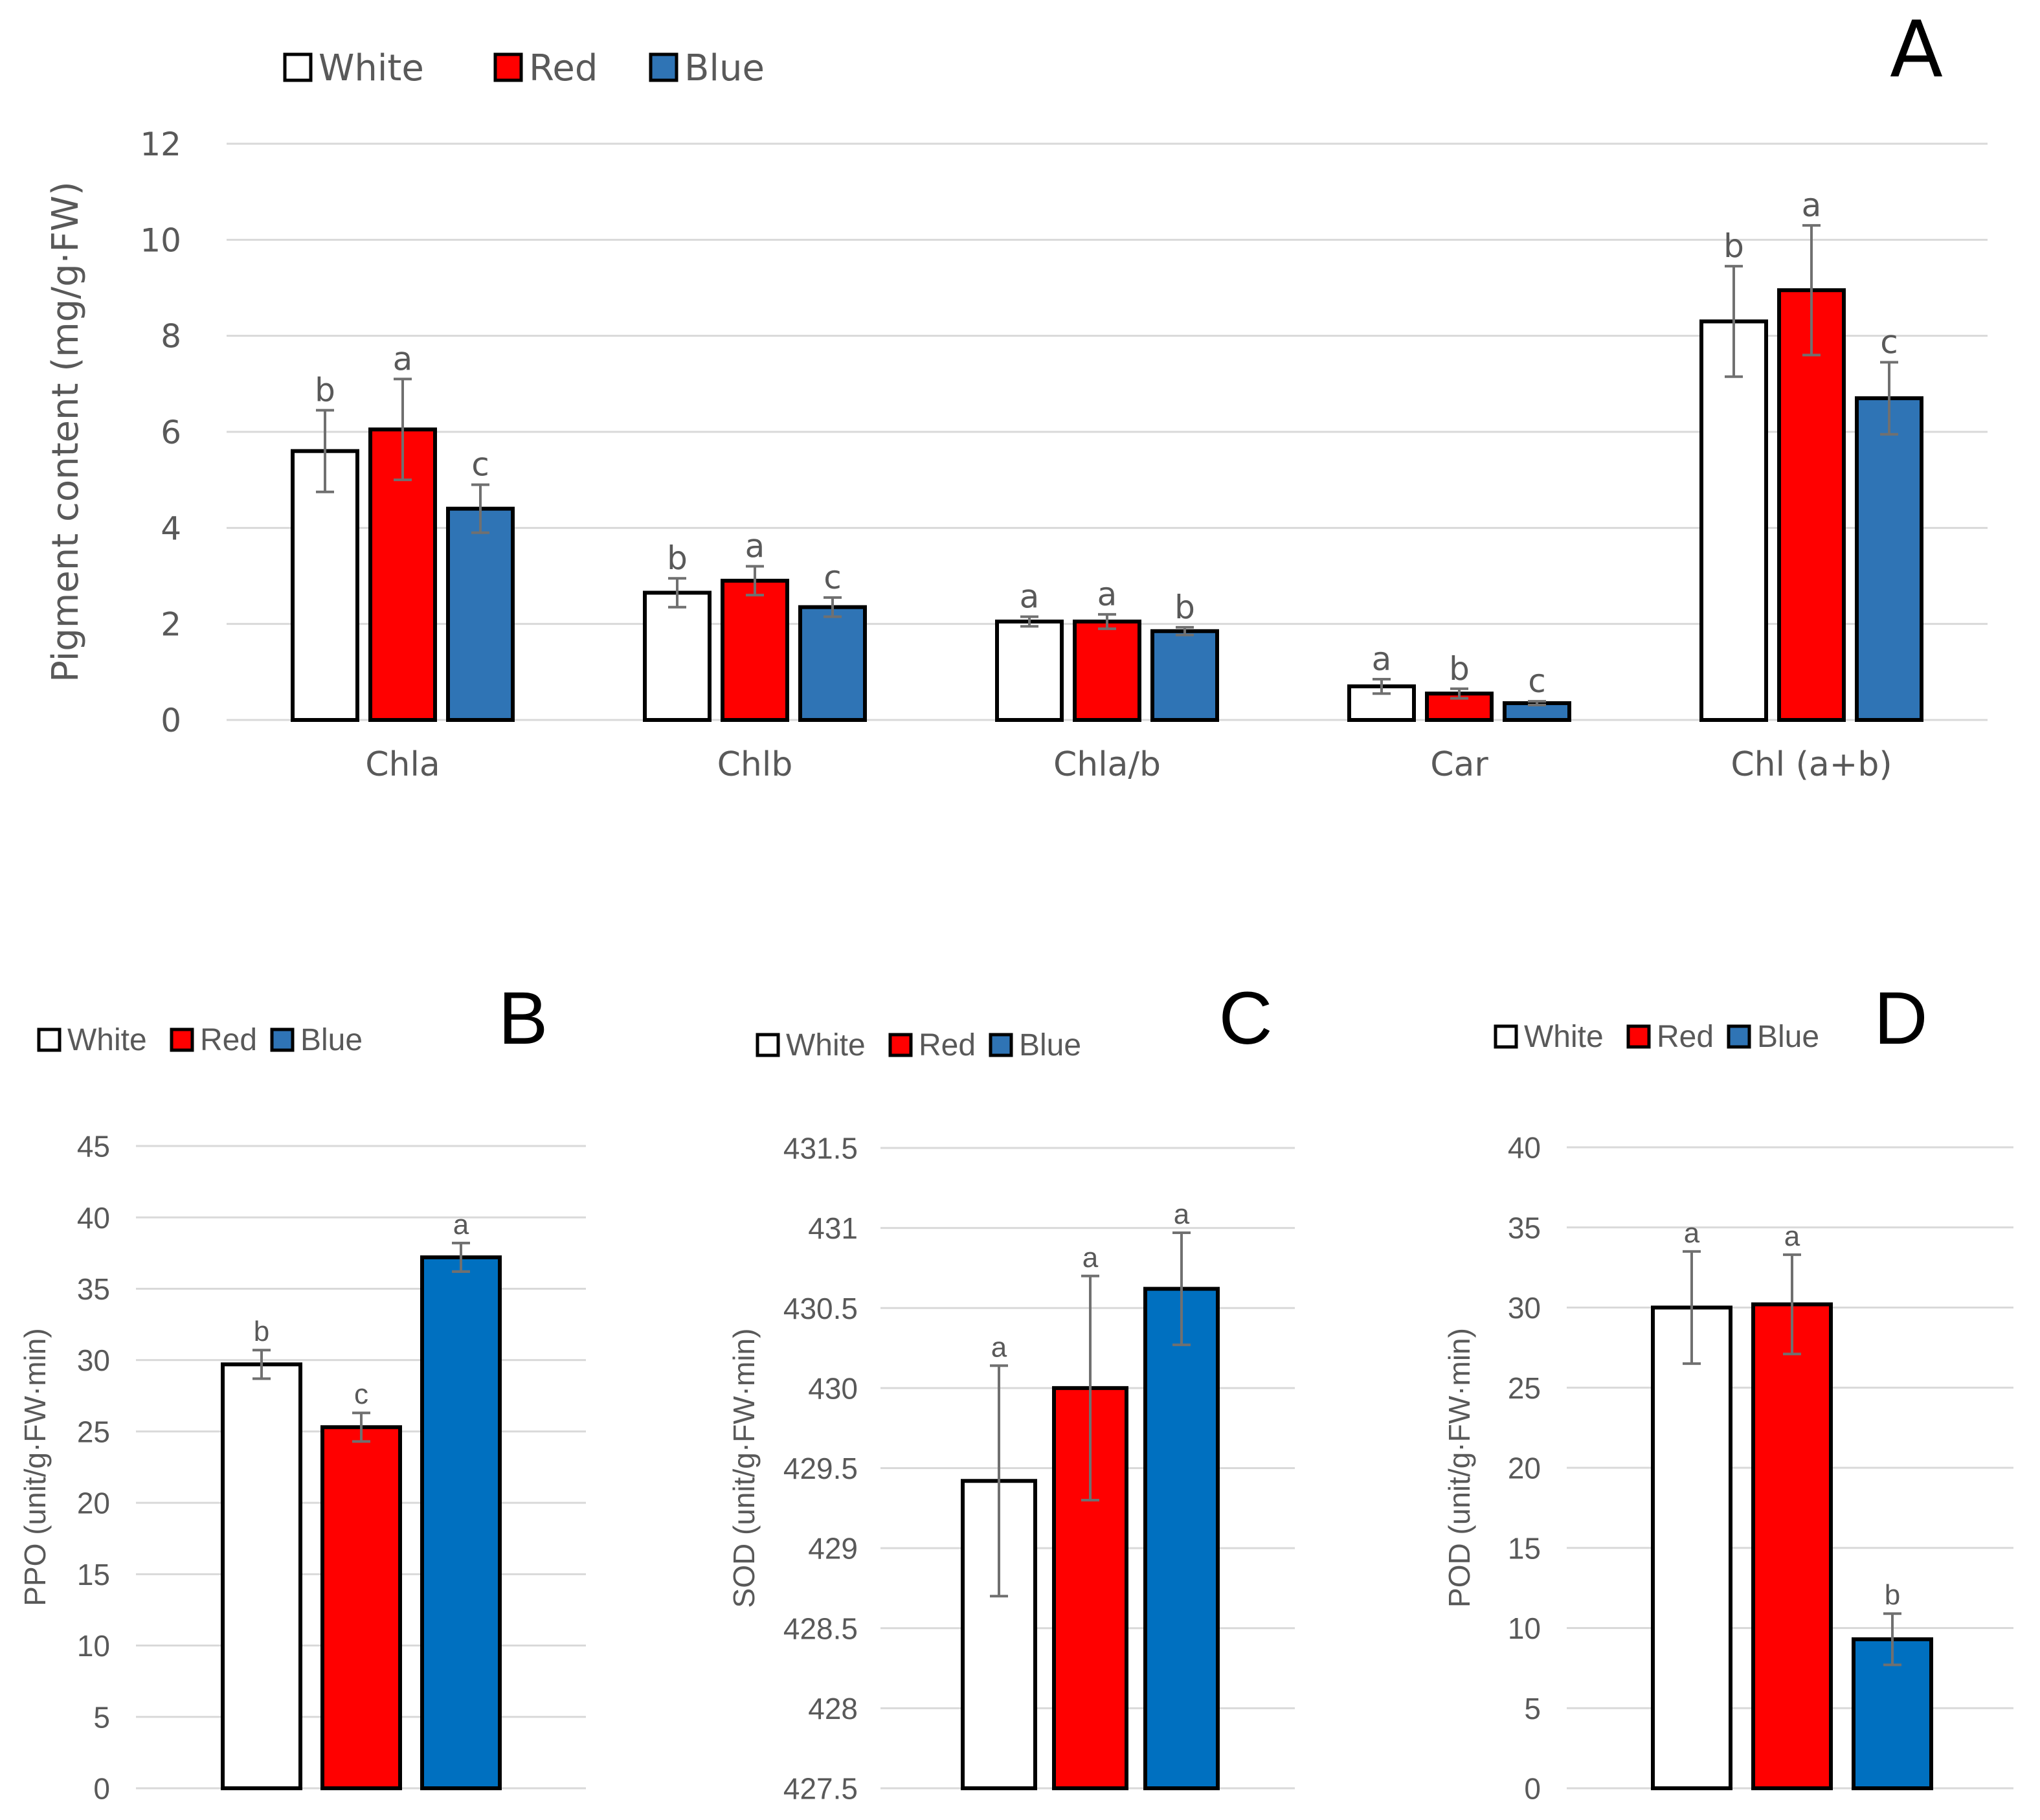 This screenshot has width=2040, height=1820. Describe the element at coordinates (755, 765) in the screenshot. I see `x-tick-label: Chlb` at that location.